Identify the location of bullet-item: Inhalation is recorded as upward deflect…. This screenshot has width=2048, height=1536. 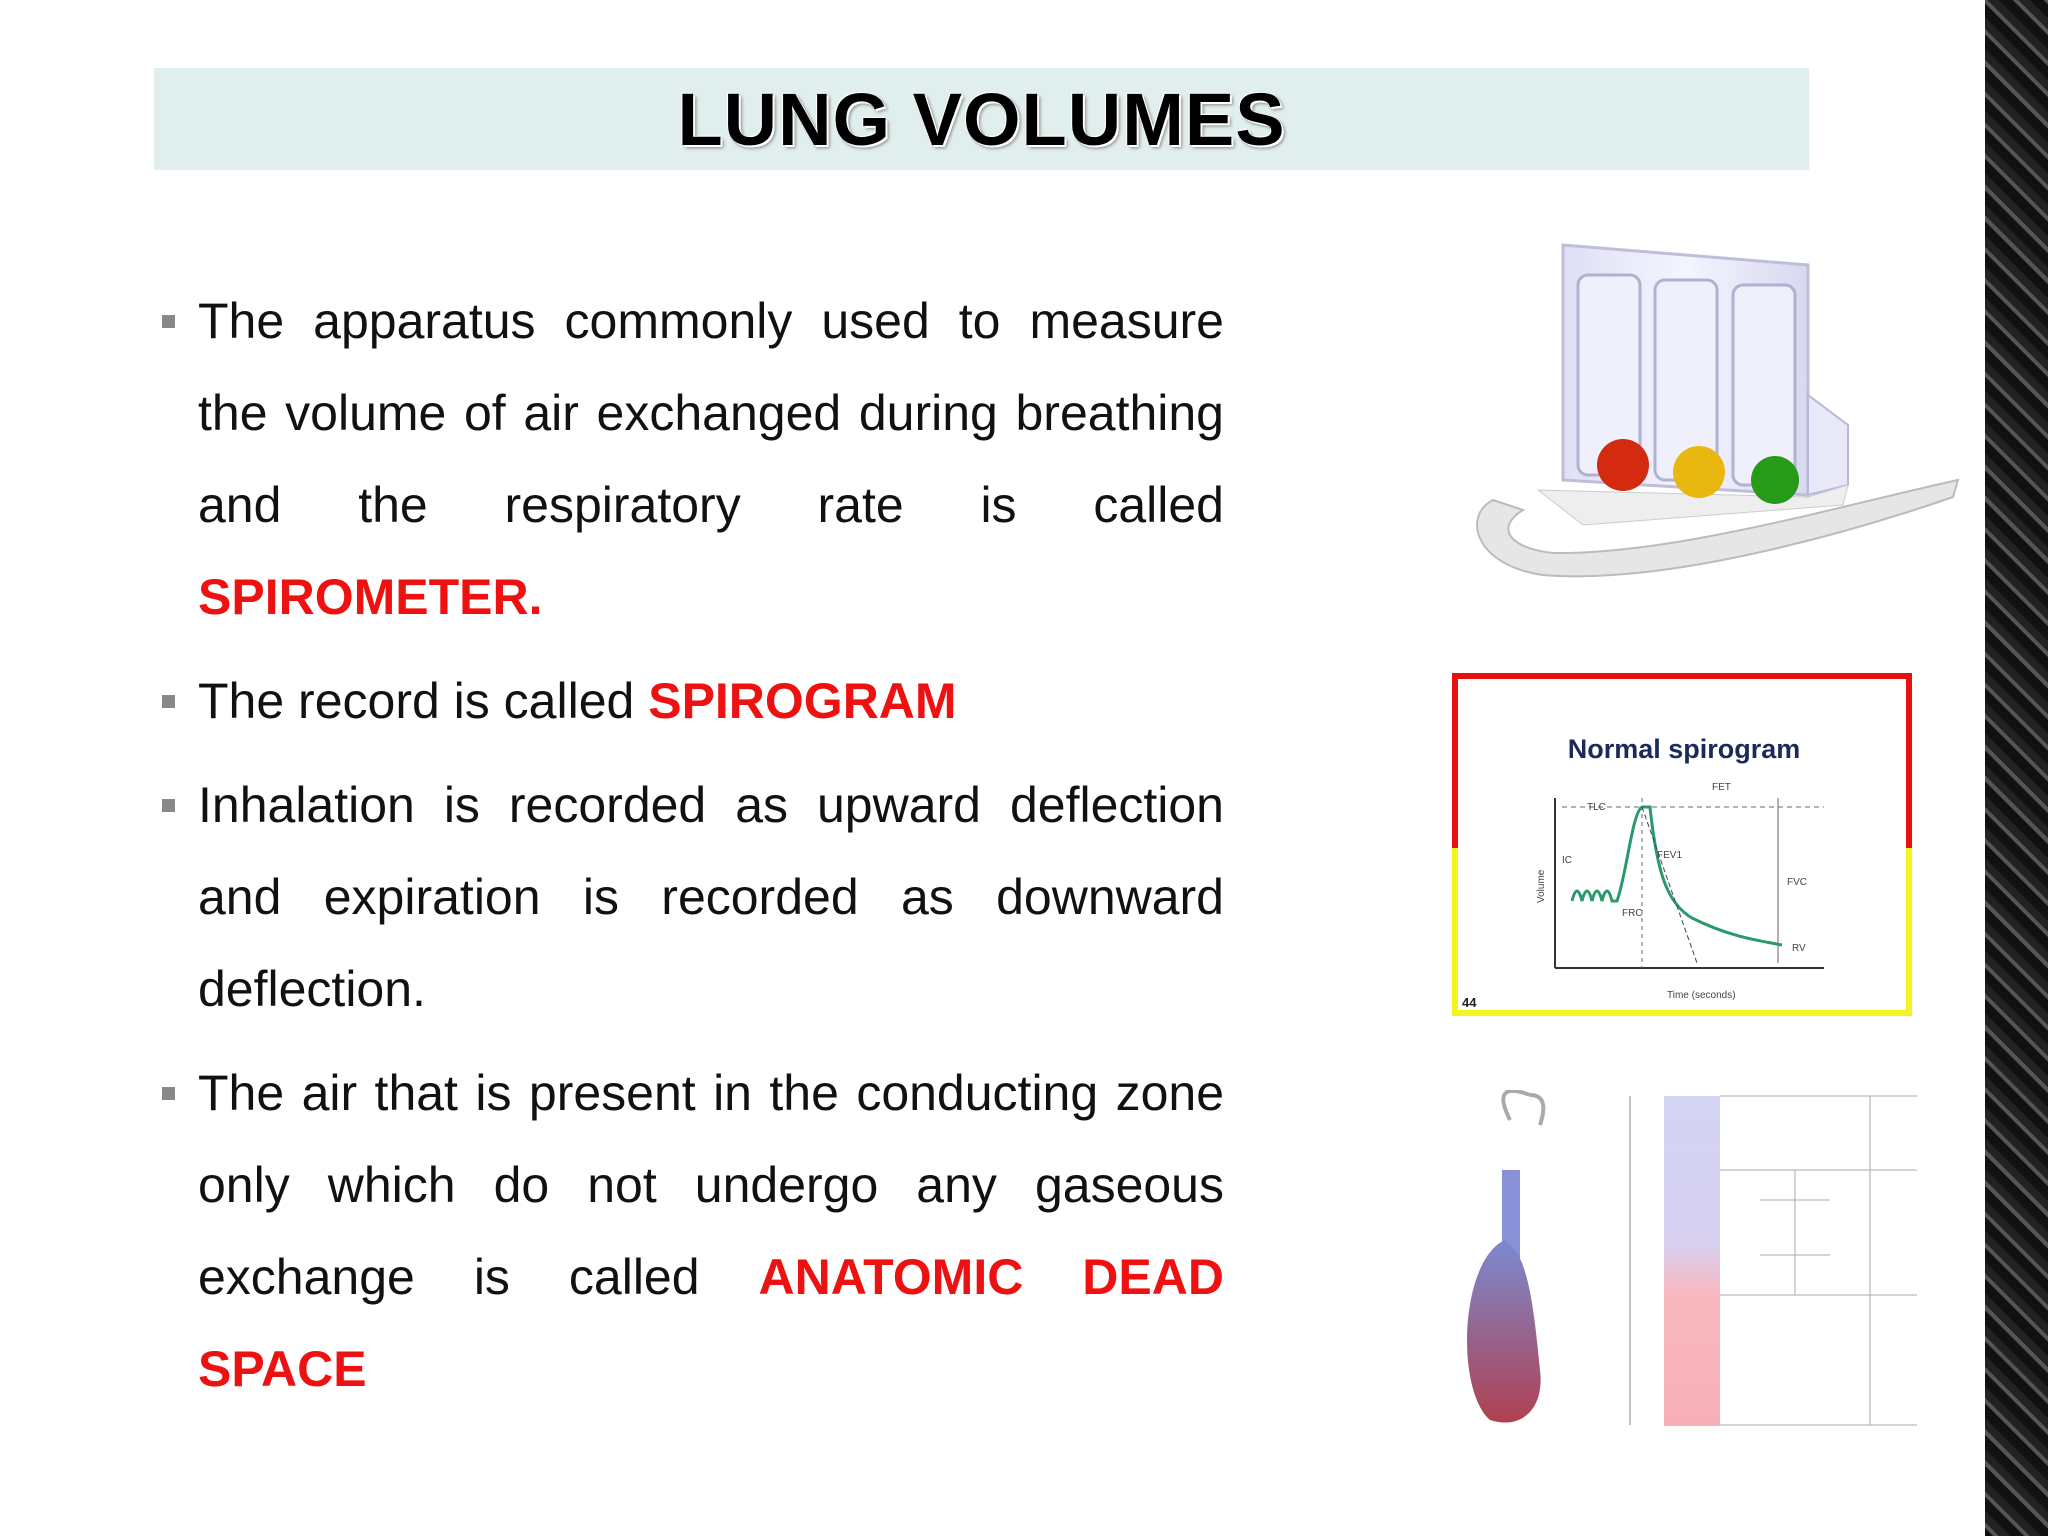
(692, 897).